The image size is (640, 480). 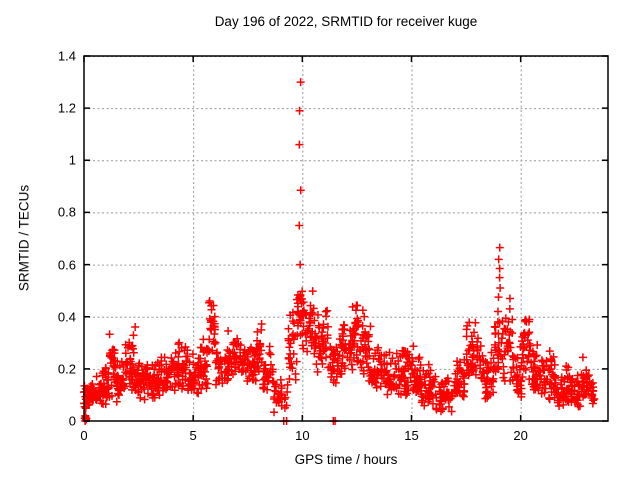 I want to click on x-tick-label: 10, so click(x=302, y=435).